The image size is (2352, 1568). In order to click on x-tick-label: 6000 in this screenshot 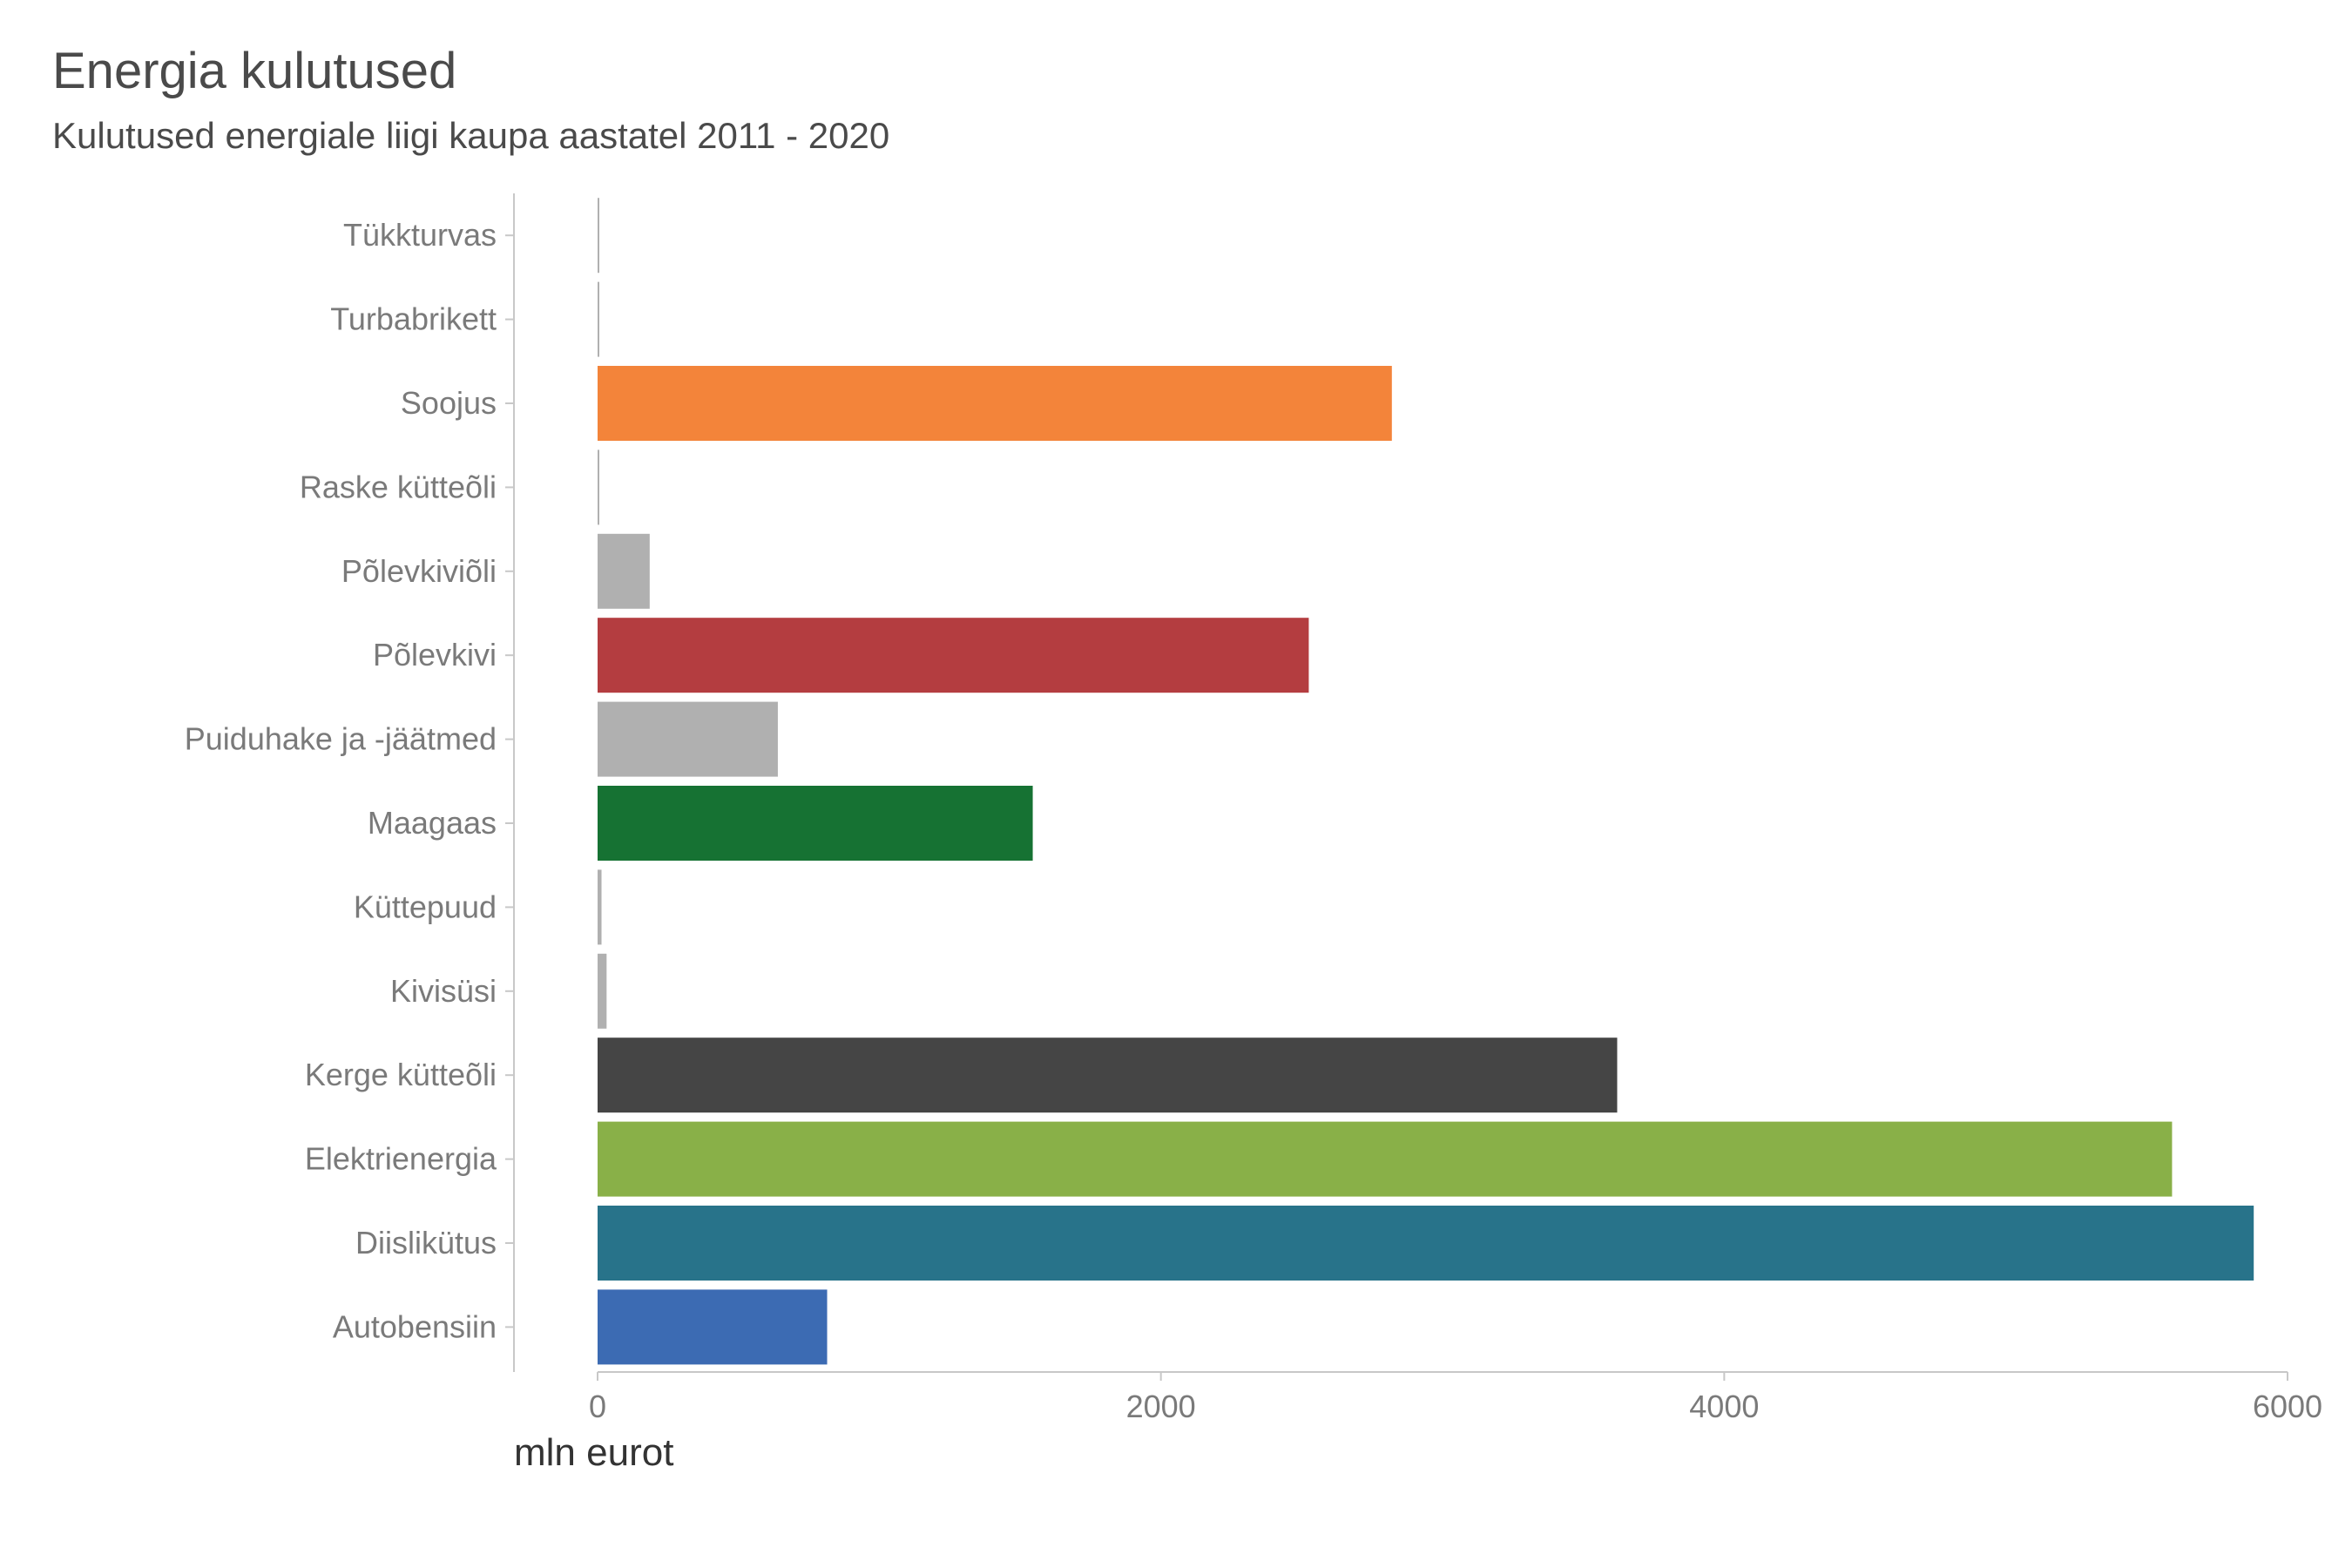, I will do `click(2288, 1407)`.